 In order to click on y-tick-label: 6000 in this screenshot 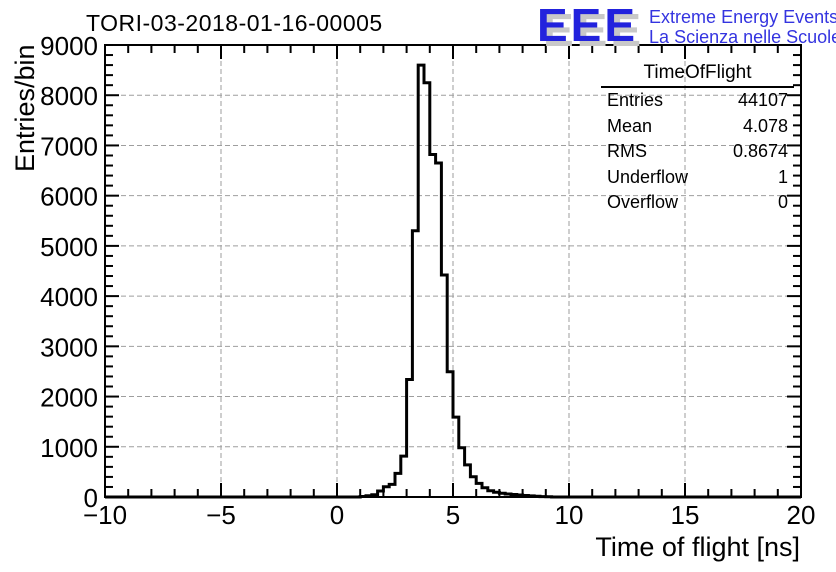, I will do `click(69, 197)`.